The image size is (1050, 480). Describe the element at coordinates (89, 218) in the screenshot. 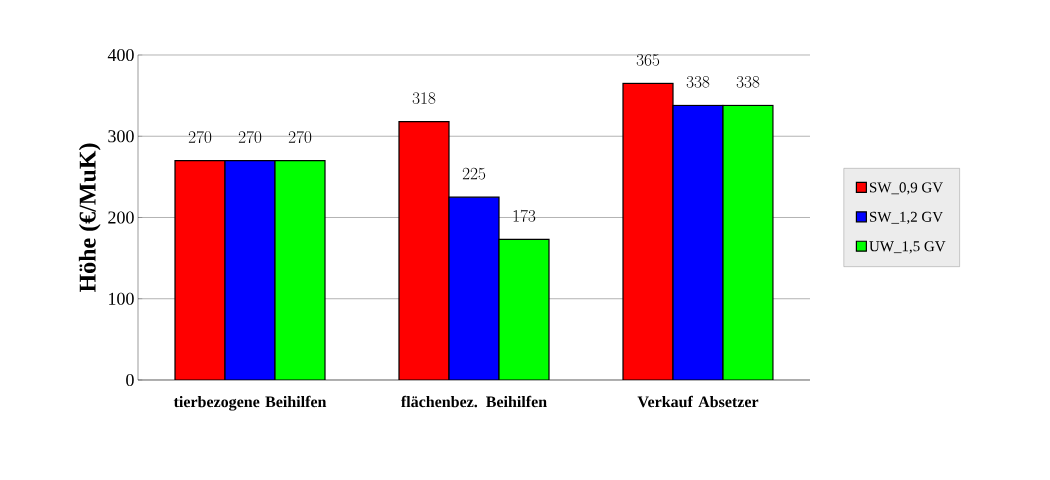

I see `y-axis-title: Höhe (€/MuK)` at that location.